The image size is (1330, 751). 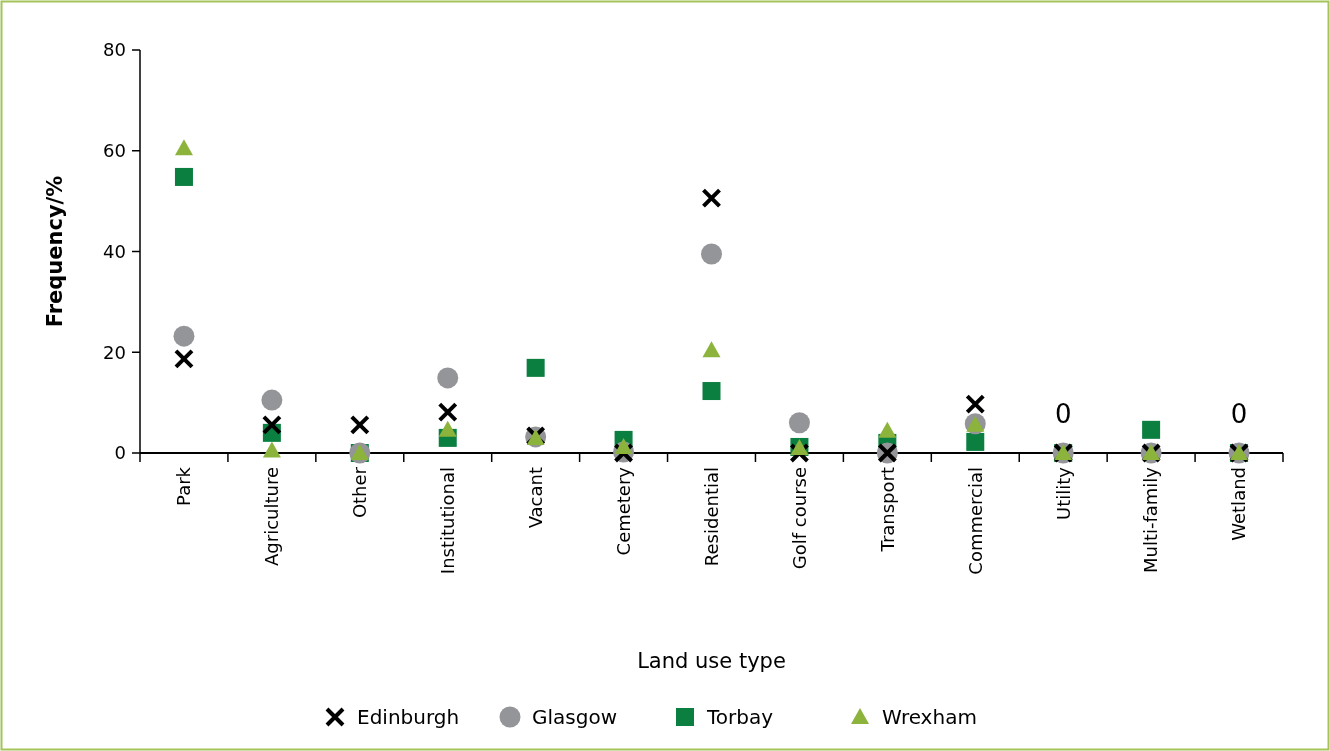 What do you see at coordinates (929, 717) in the screenshot?
I see `legend-label: Wrexham` at bounding box center [929, 717].